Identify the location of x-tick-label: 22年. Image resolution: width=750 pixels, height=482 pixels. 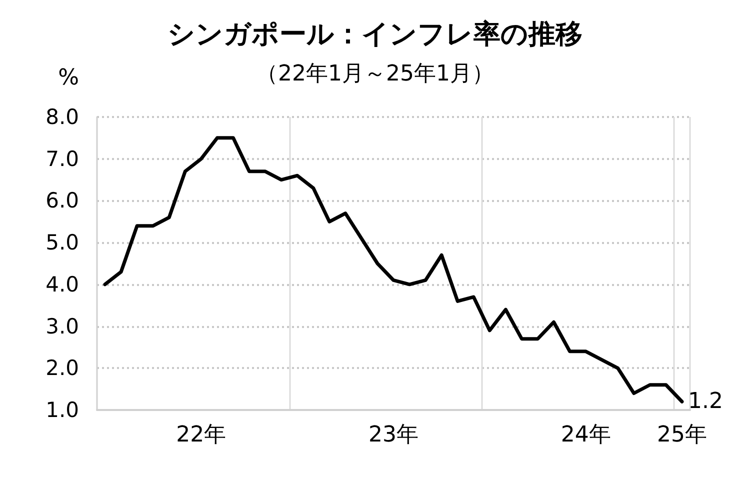
(201, 435).